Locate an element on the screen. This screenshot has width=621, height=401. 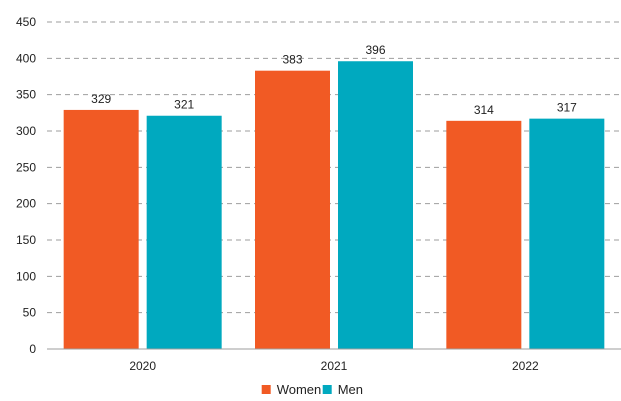
data-label: 317 is located at coordinates (567, 108).